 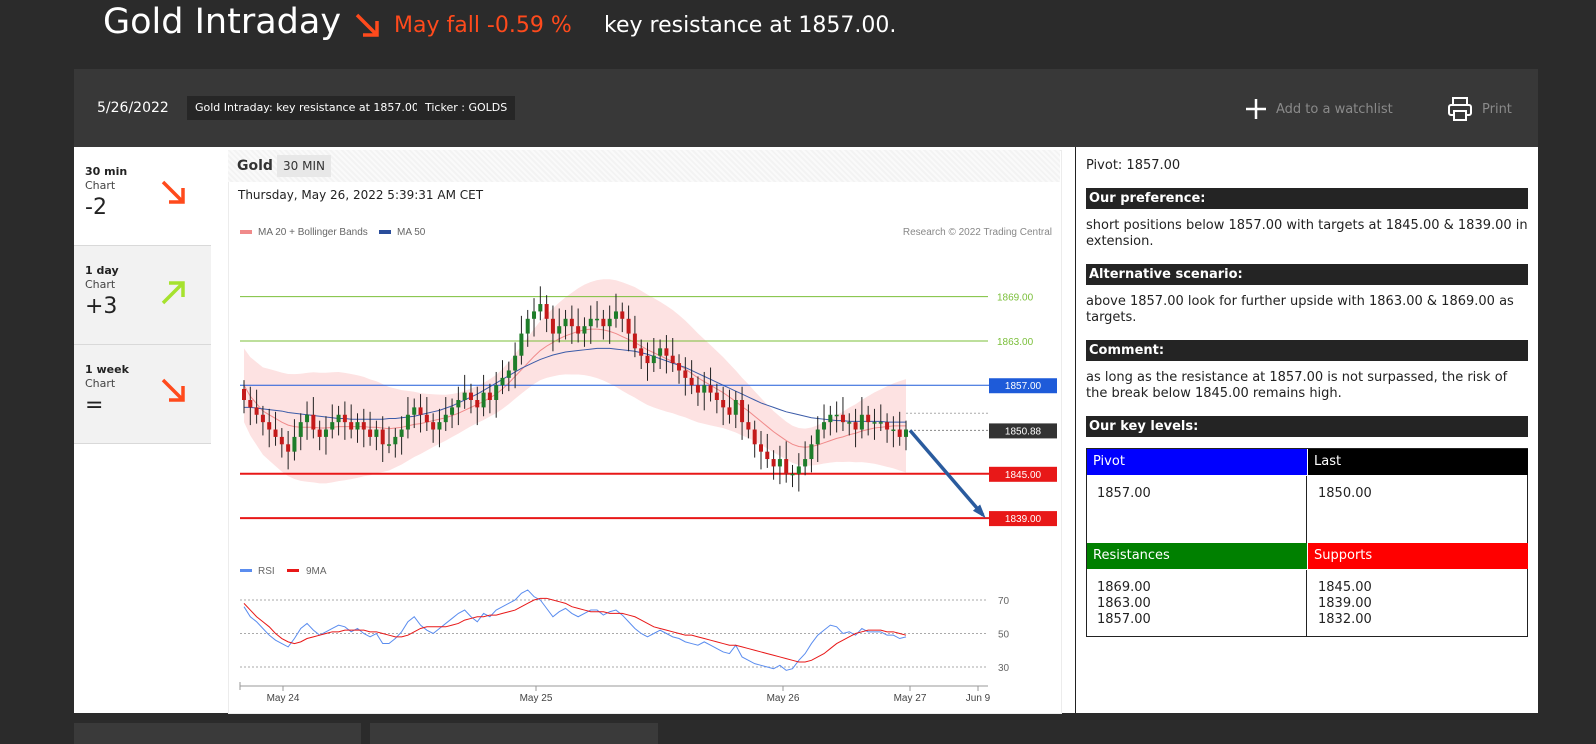 What do you see at coordinates (106, 171) in the screenshot?
I see `timeframe-label: 30 min` at bounding box center [106, 171].